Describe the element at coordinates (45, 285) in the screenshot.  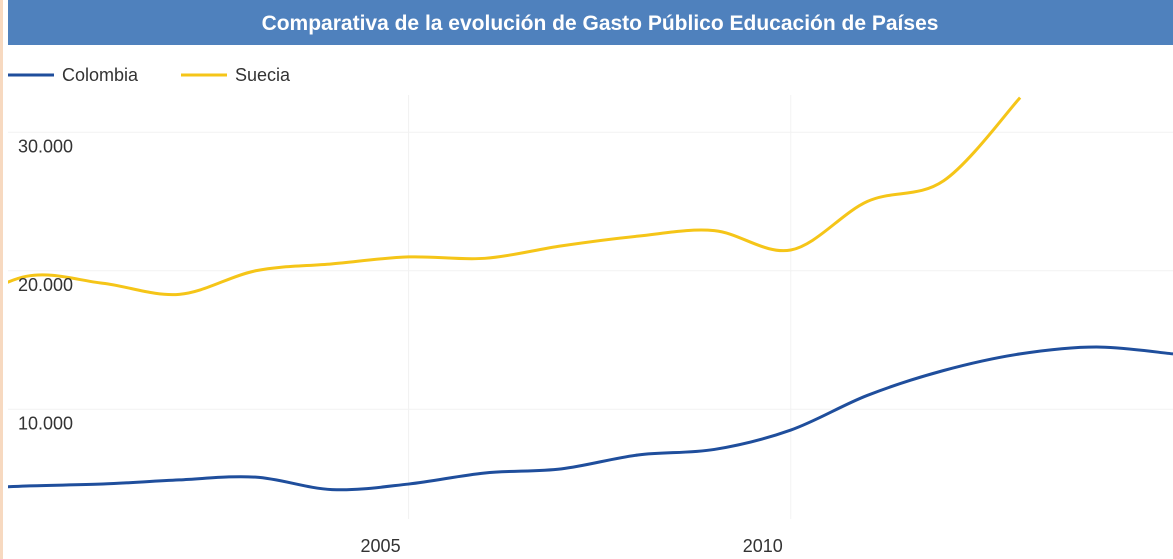
I see `y-tick-label: 20.000` at that location.